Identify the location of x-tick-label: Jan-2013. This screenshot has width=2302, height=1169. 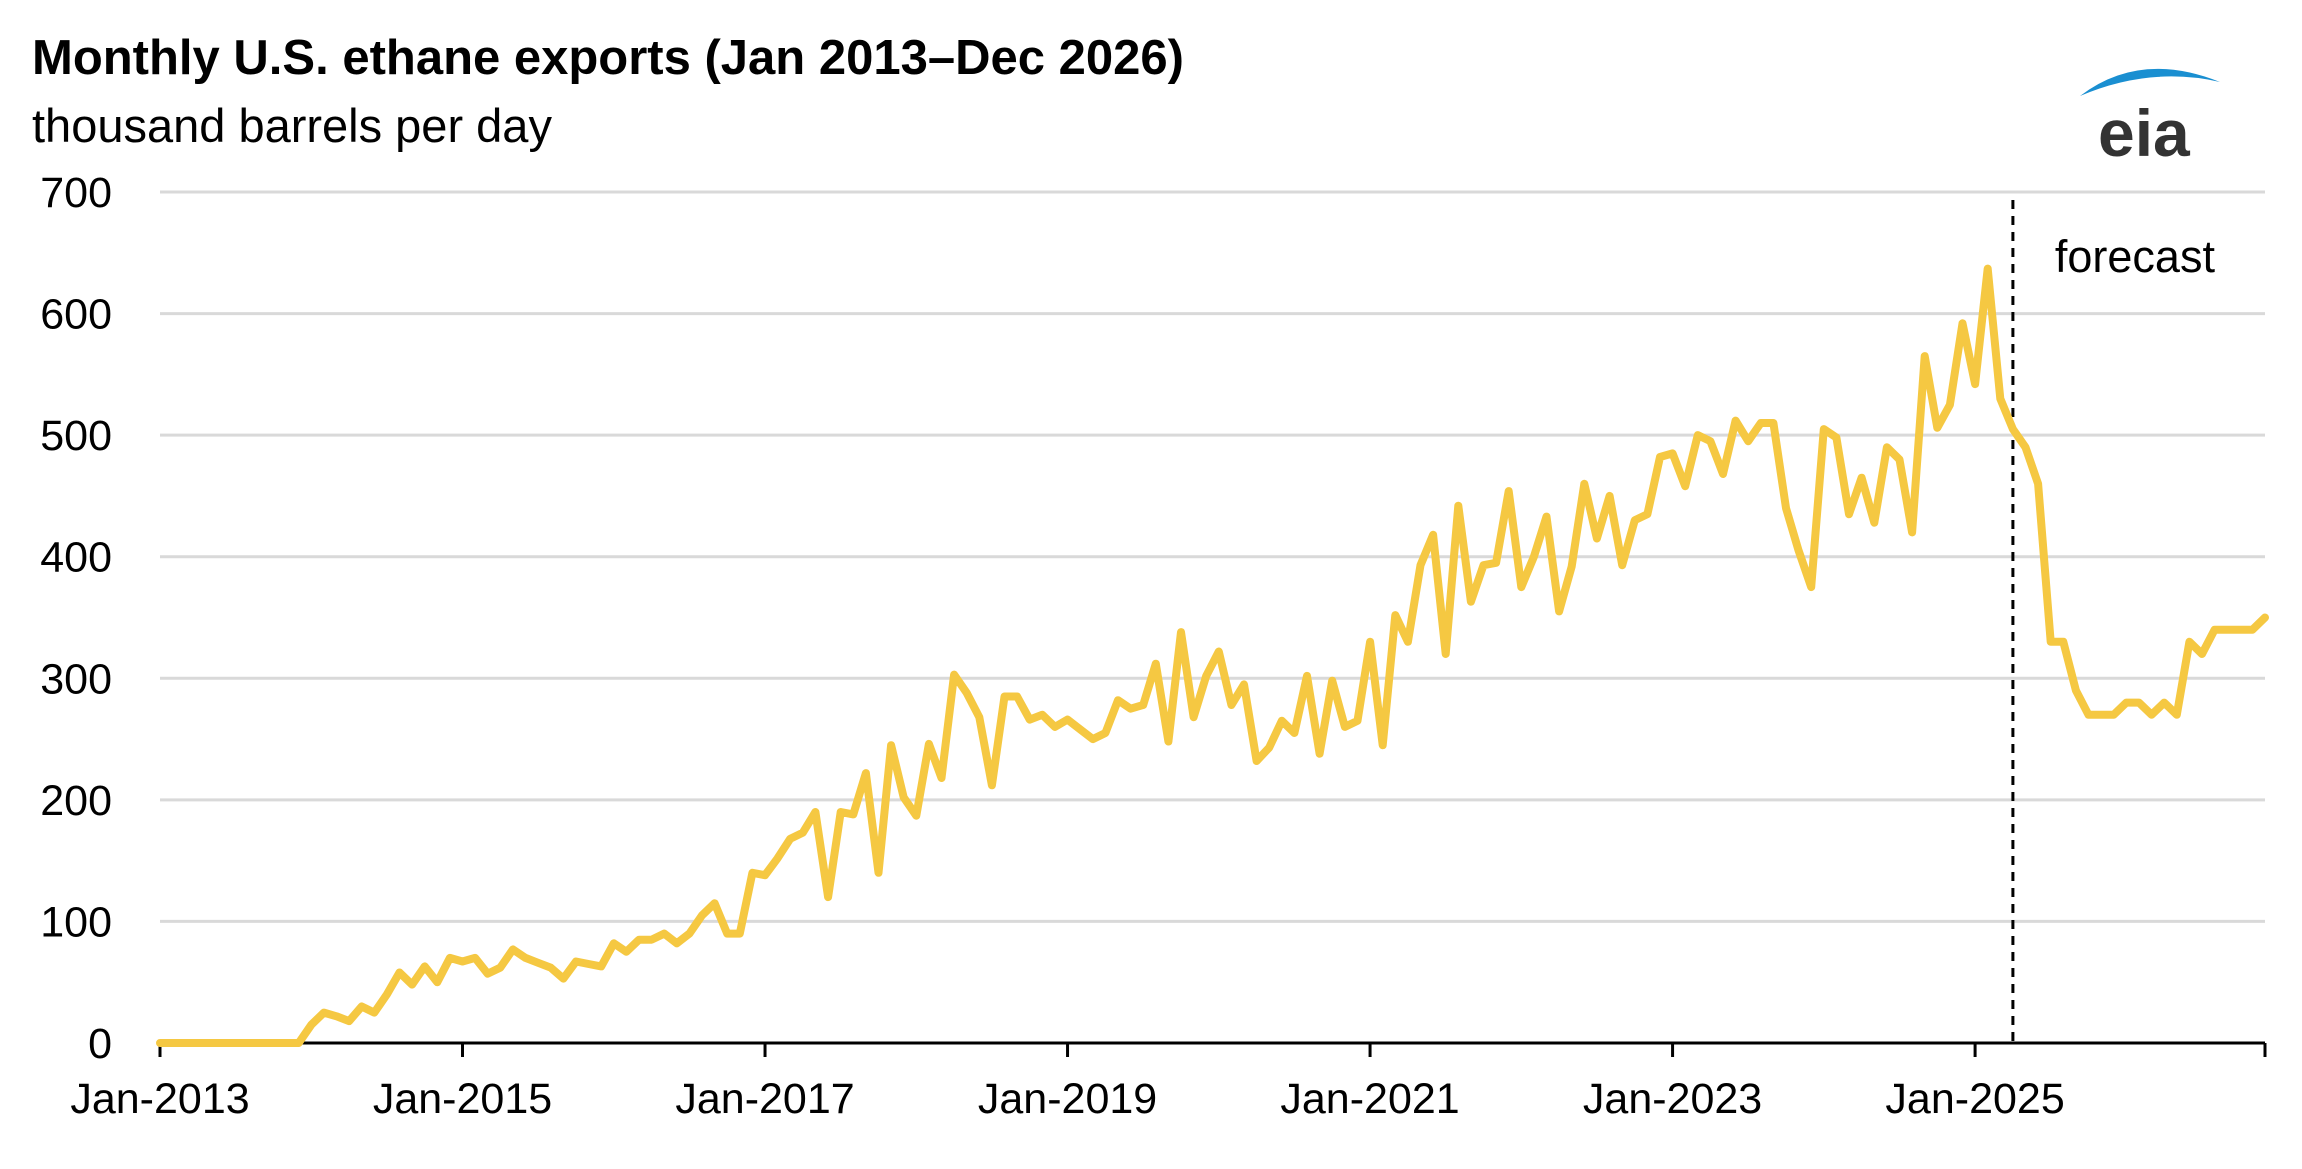
(159, 1099).